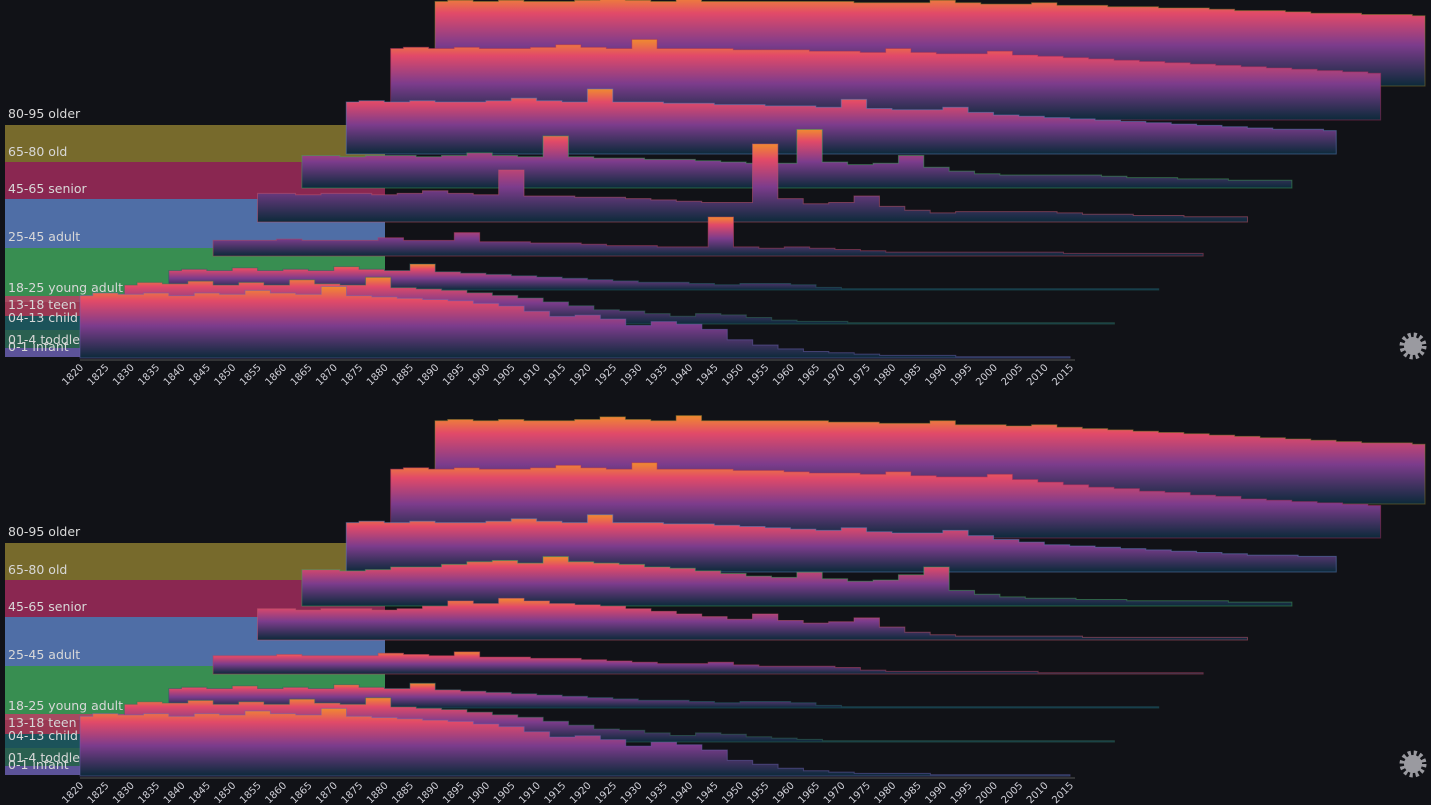  What do you see at coordinates (175, 375) in the screenshot?
I see `x-tick-label: 1840` at bounding box center [175, 375].